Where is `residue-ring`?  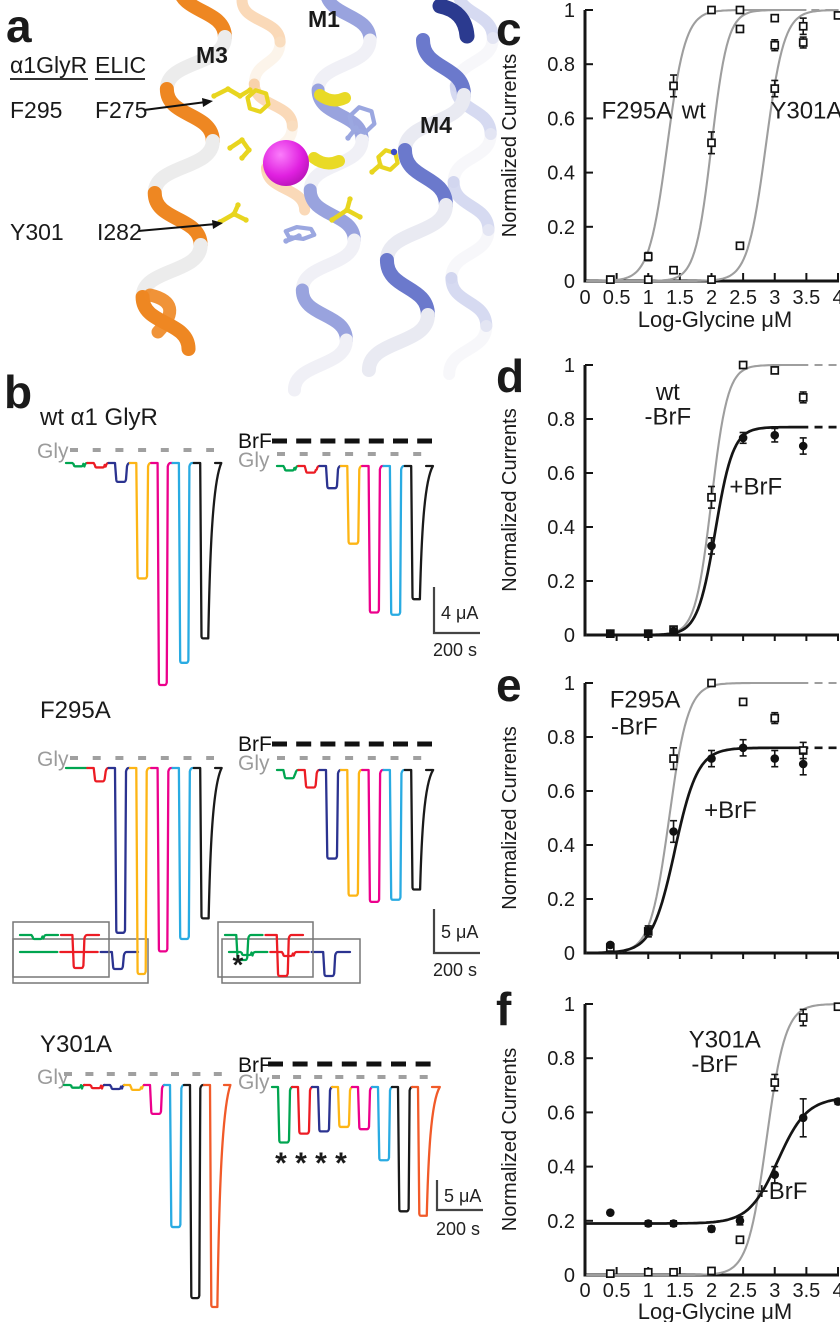
residue-ring is located at coordinates (258, 101).